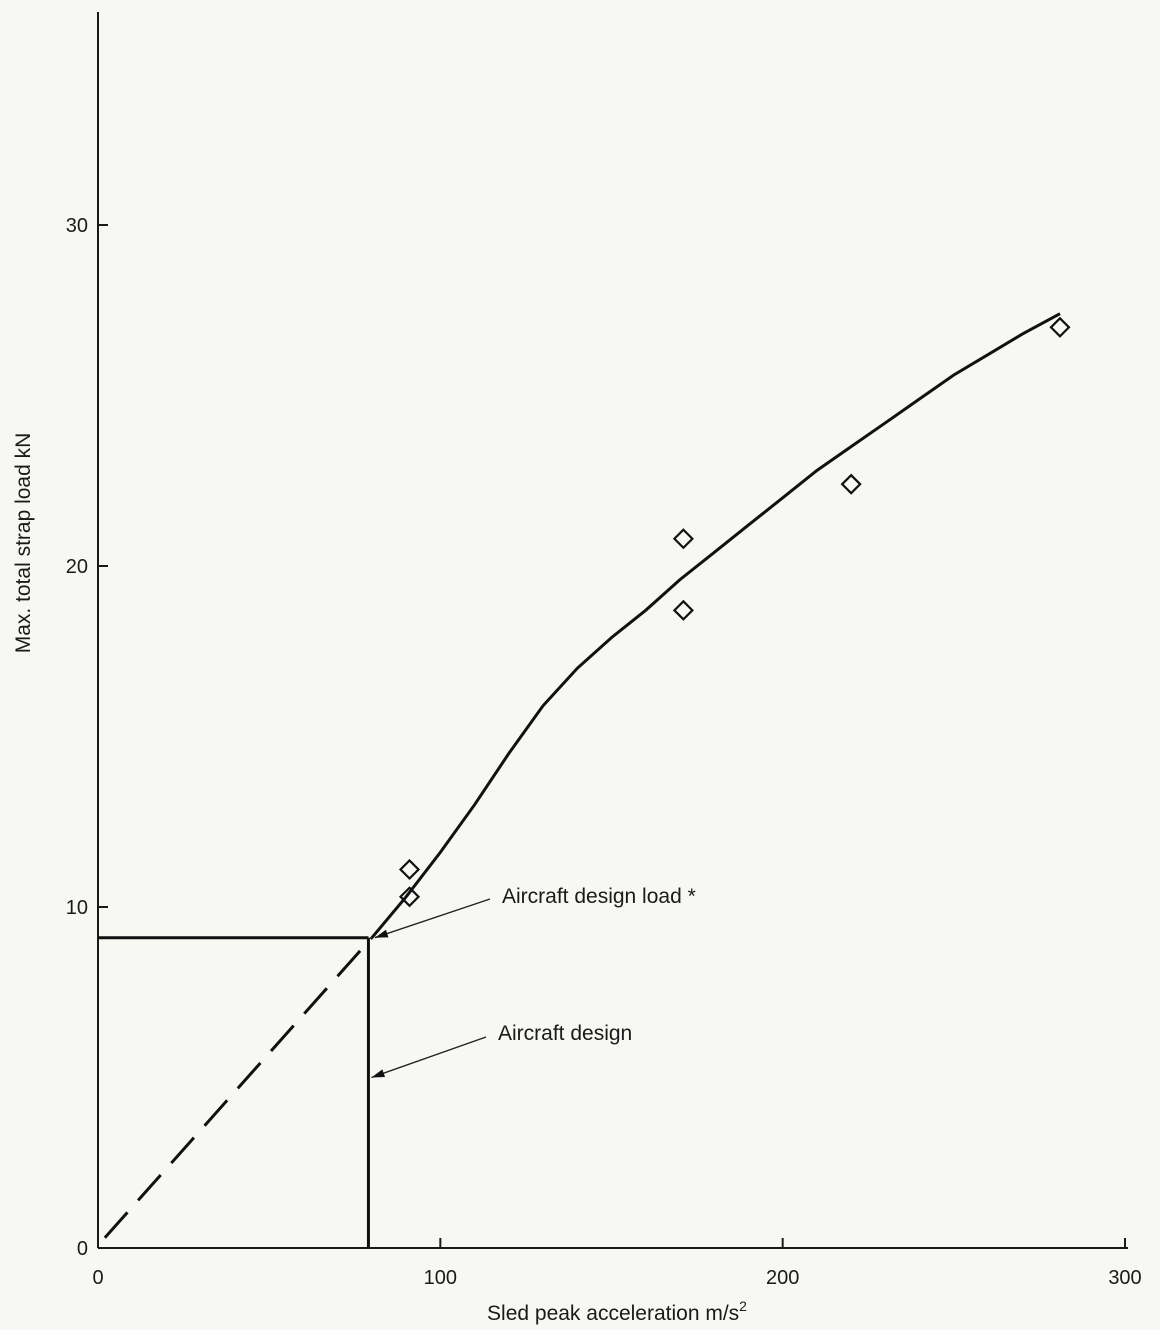 The height and width of the screenshot is (1330, 1160). Describe the element at coordinates (1124, 1278) in the screenshot. I see `x-tick-label: 300` at that location.